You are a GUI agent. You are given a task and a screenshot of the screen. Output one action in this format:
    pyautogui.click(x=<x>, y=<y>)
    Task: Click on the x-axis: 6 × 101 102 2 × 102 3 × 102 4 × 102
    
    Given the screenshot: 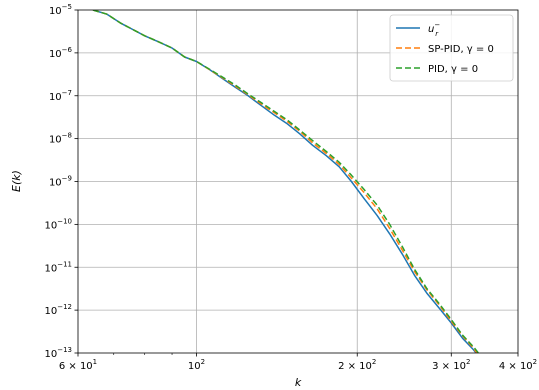 What is the action you would take?
    pyautogui.click(x=298, y=362)
    